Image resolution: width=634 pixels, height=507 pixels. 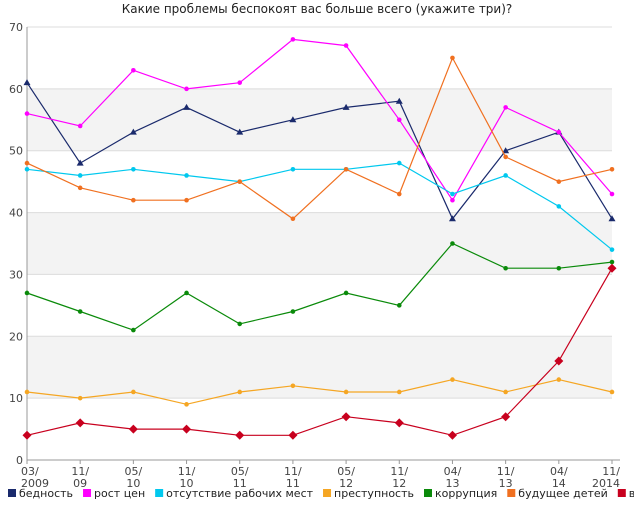 What do you see at coordinates (16, 151) in the screenshot?
I see `y-tick-label: 50` at bounding box center [16, 151].